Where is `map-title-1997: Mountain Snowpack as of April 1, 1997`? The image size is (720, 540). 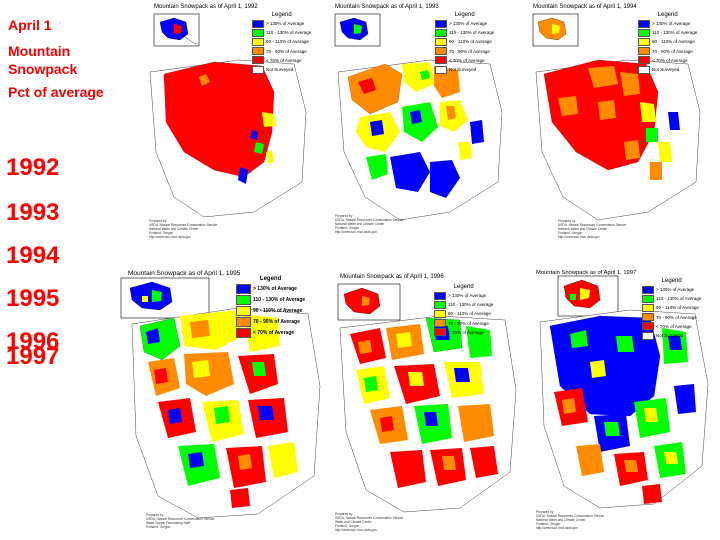
map-title-1997: Mountain Snowpack as of April 1, 1997 is located at coordinates (586, 273).